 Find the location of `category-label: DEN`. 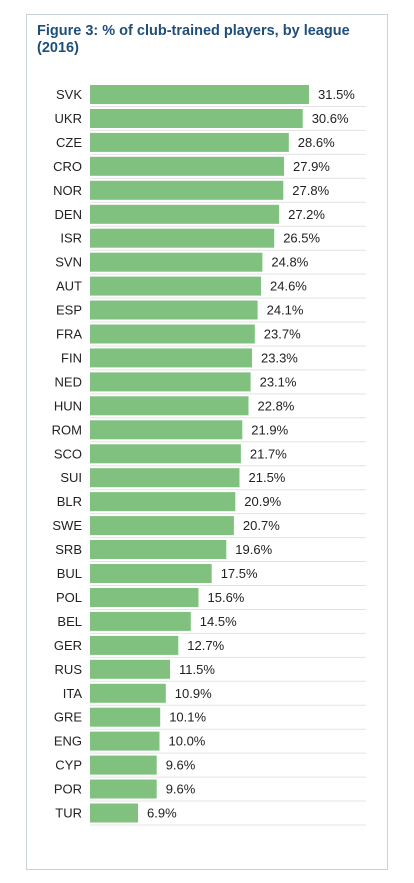

category-label: DEN is located at coordinates (68, 214).